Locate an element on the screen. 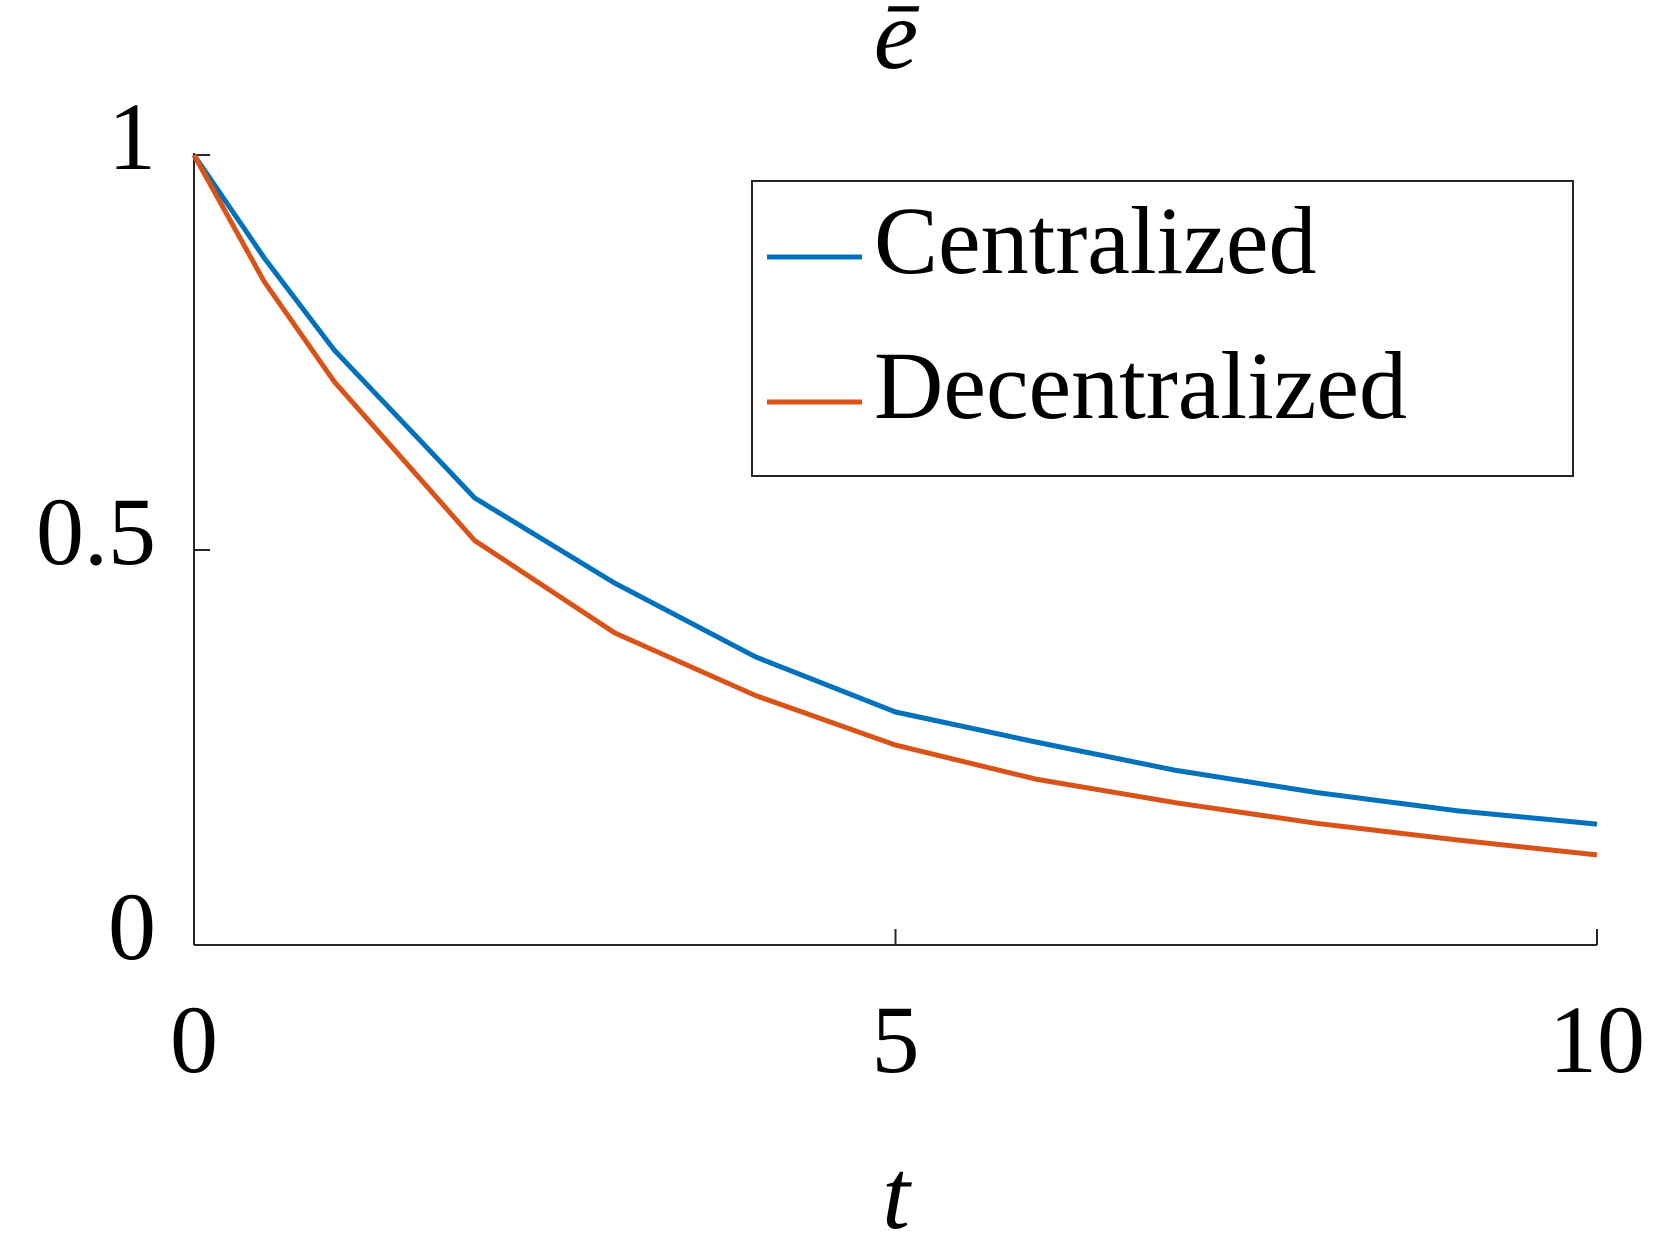  y-tick-label: 0 is located at coordinates (132, 926).